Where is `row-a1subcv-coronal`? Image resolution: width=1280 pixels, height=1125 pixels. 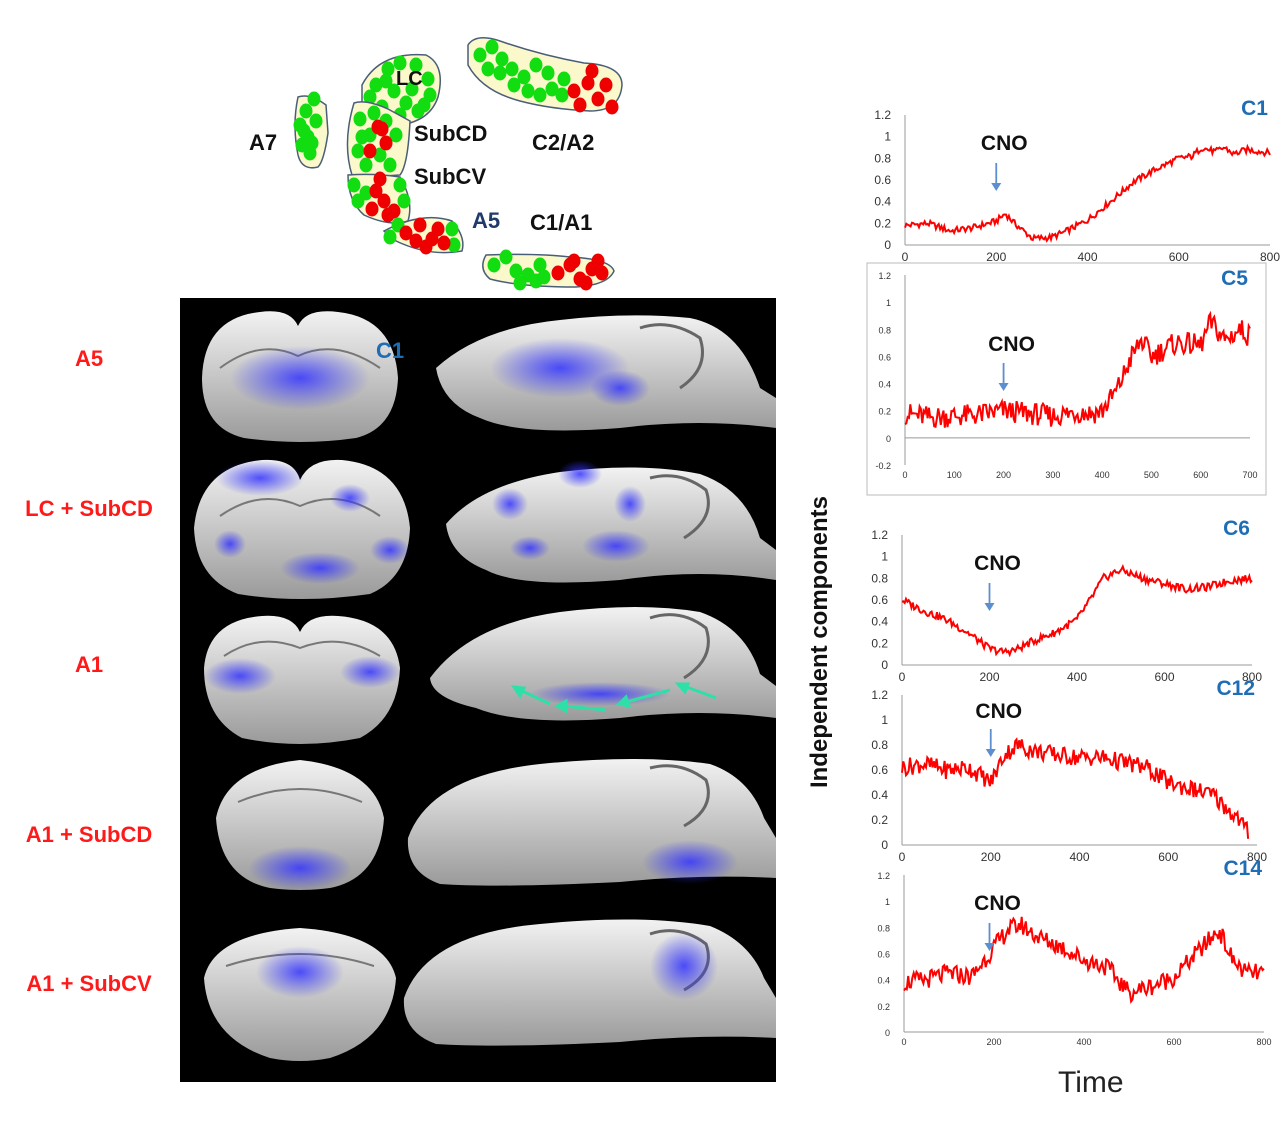 row-a1subcv-coronal is located at coordinates (300, 994).